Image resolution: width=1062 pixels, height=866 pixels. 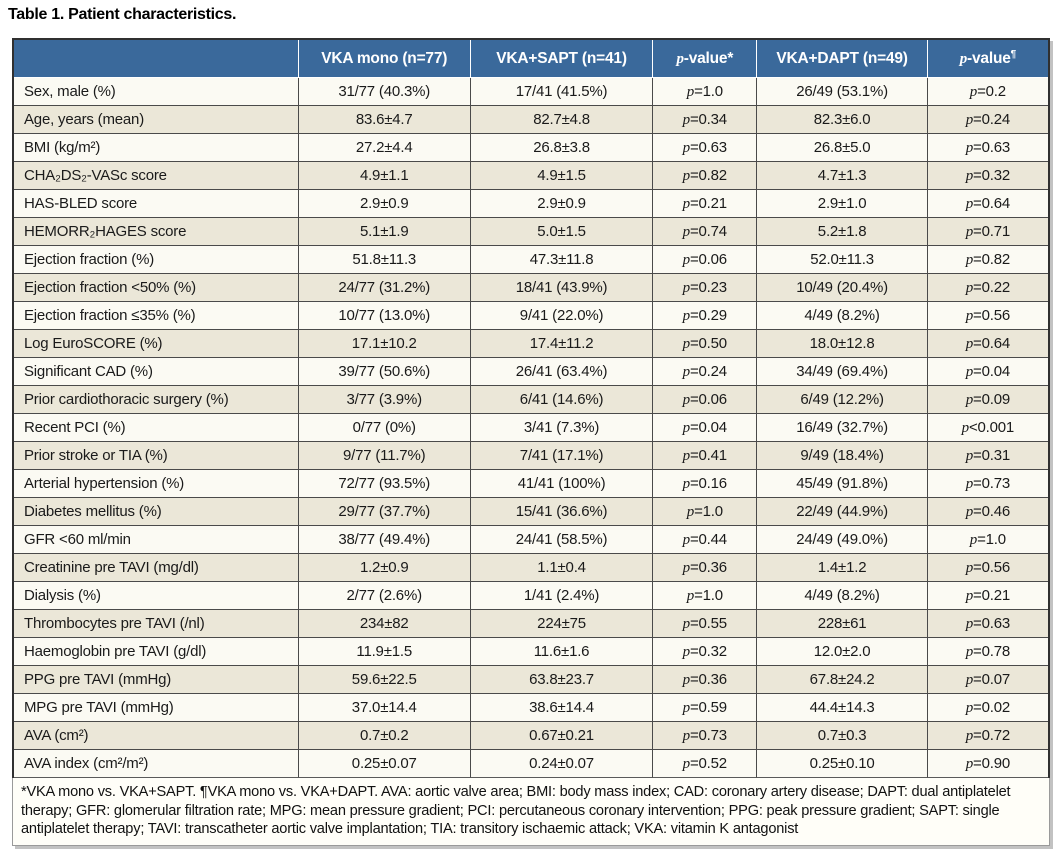 I want to click on cell-value: 2.9±1.0, so click(x=842, y=204).